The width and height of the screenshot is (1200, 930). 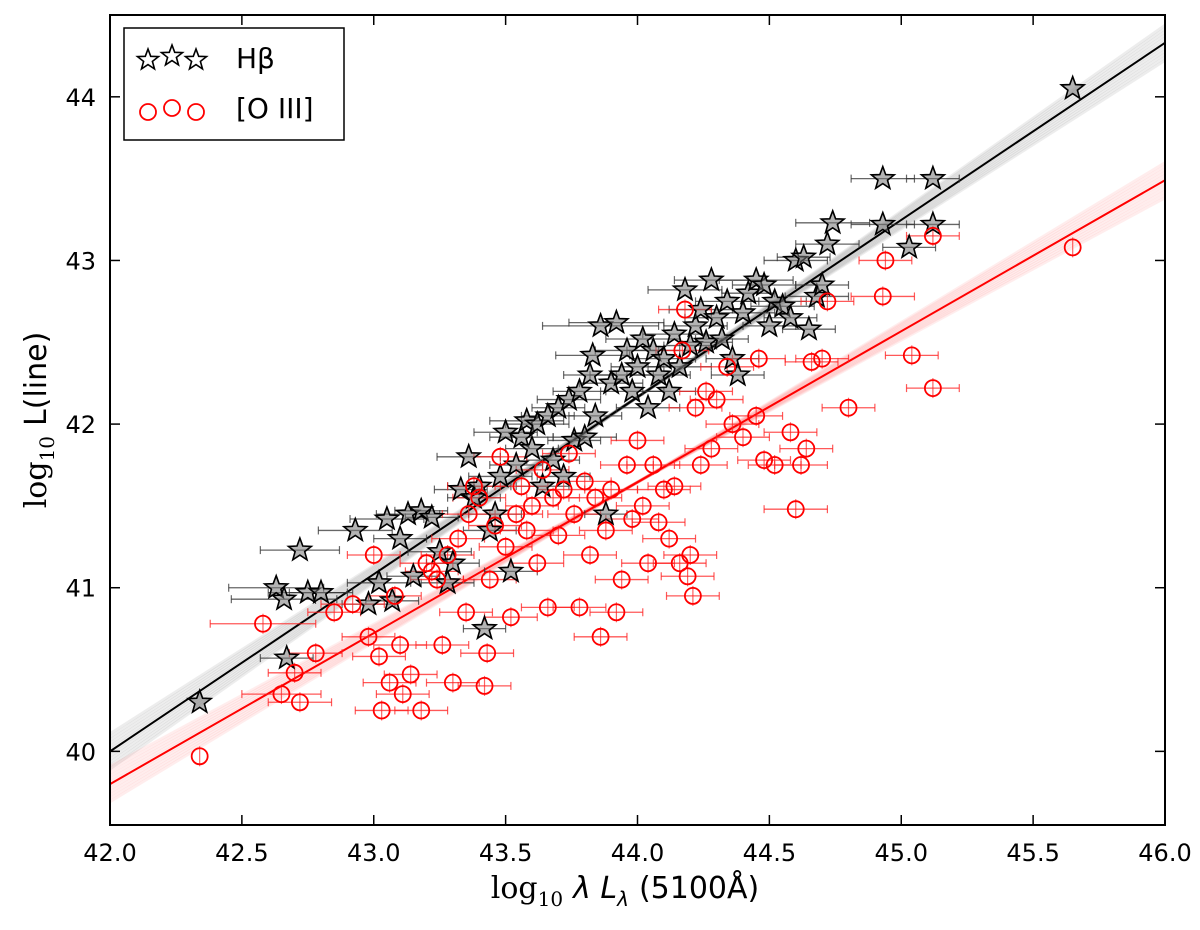 What do you see at coordinates (109, 853) in the screenshot?
I see `x-tick-label: 42.0` at bounding box center [109, 853].